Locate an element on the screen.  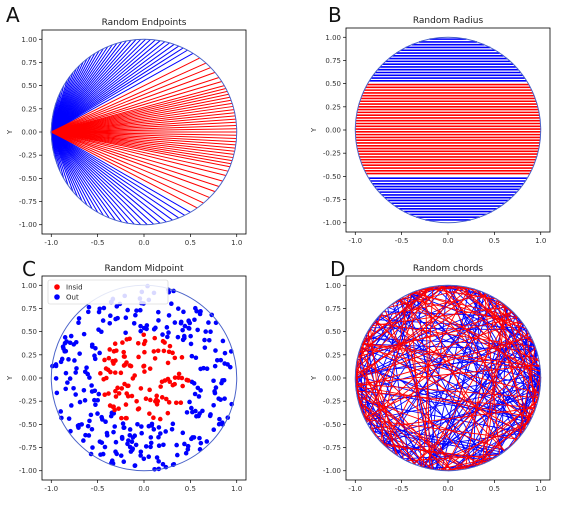
y-tick-label: -0.25 is located at coordinates (28, 156).